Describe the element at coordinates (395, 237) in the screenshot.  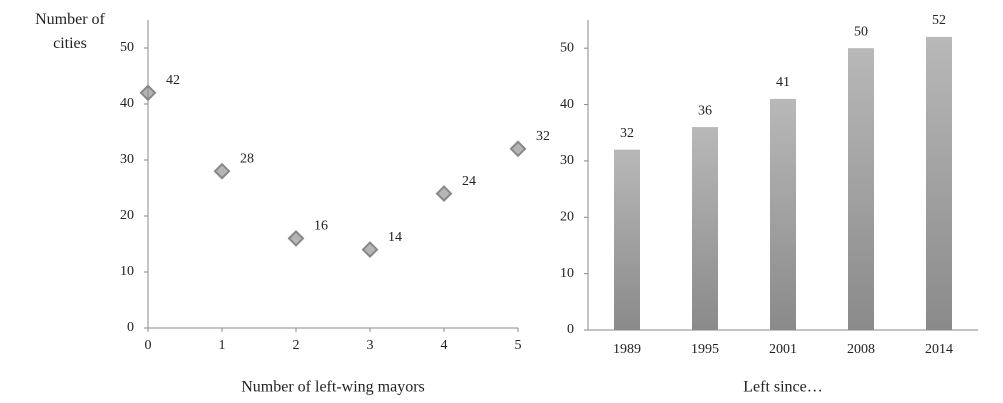
I see `data-label: 14` at that location.